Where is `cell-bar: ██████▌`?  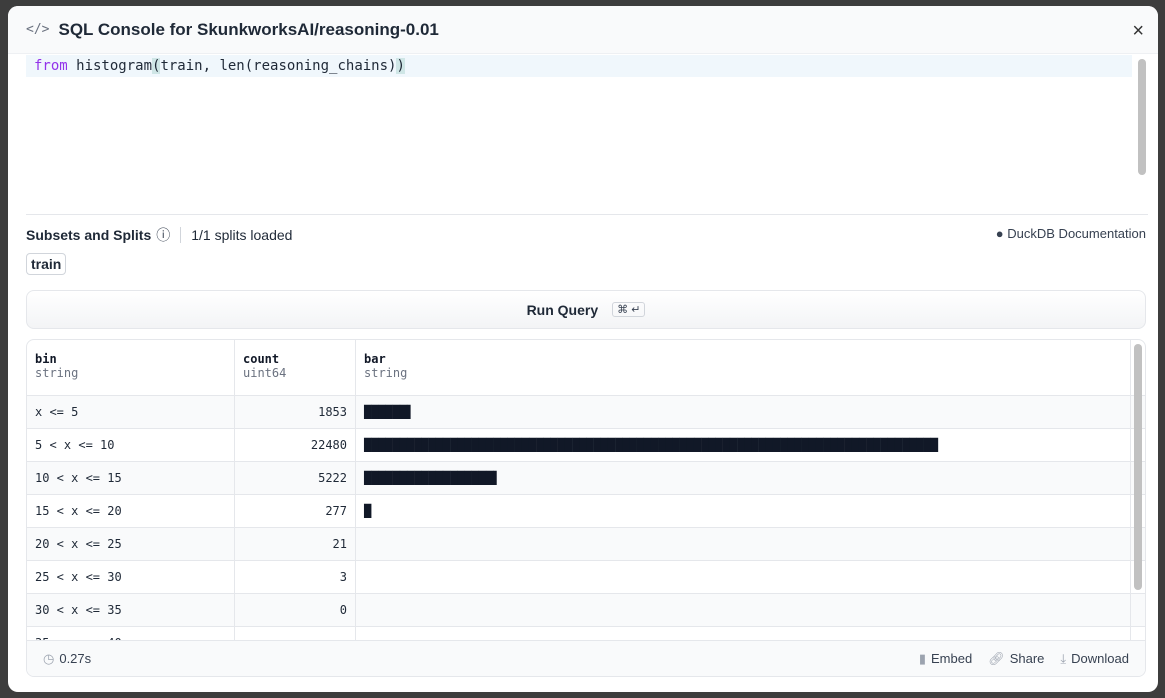
cell-bar: ██████▌ is located at coordinates (743, 412).